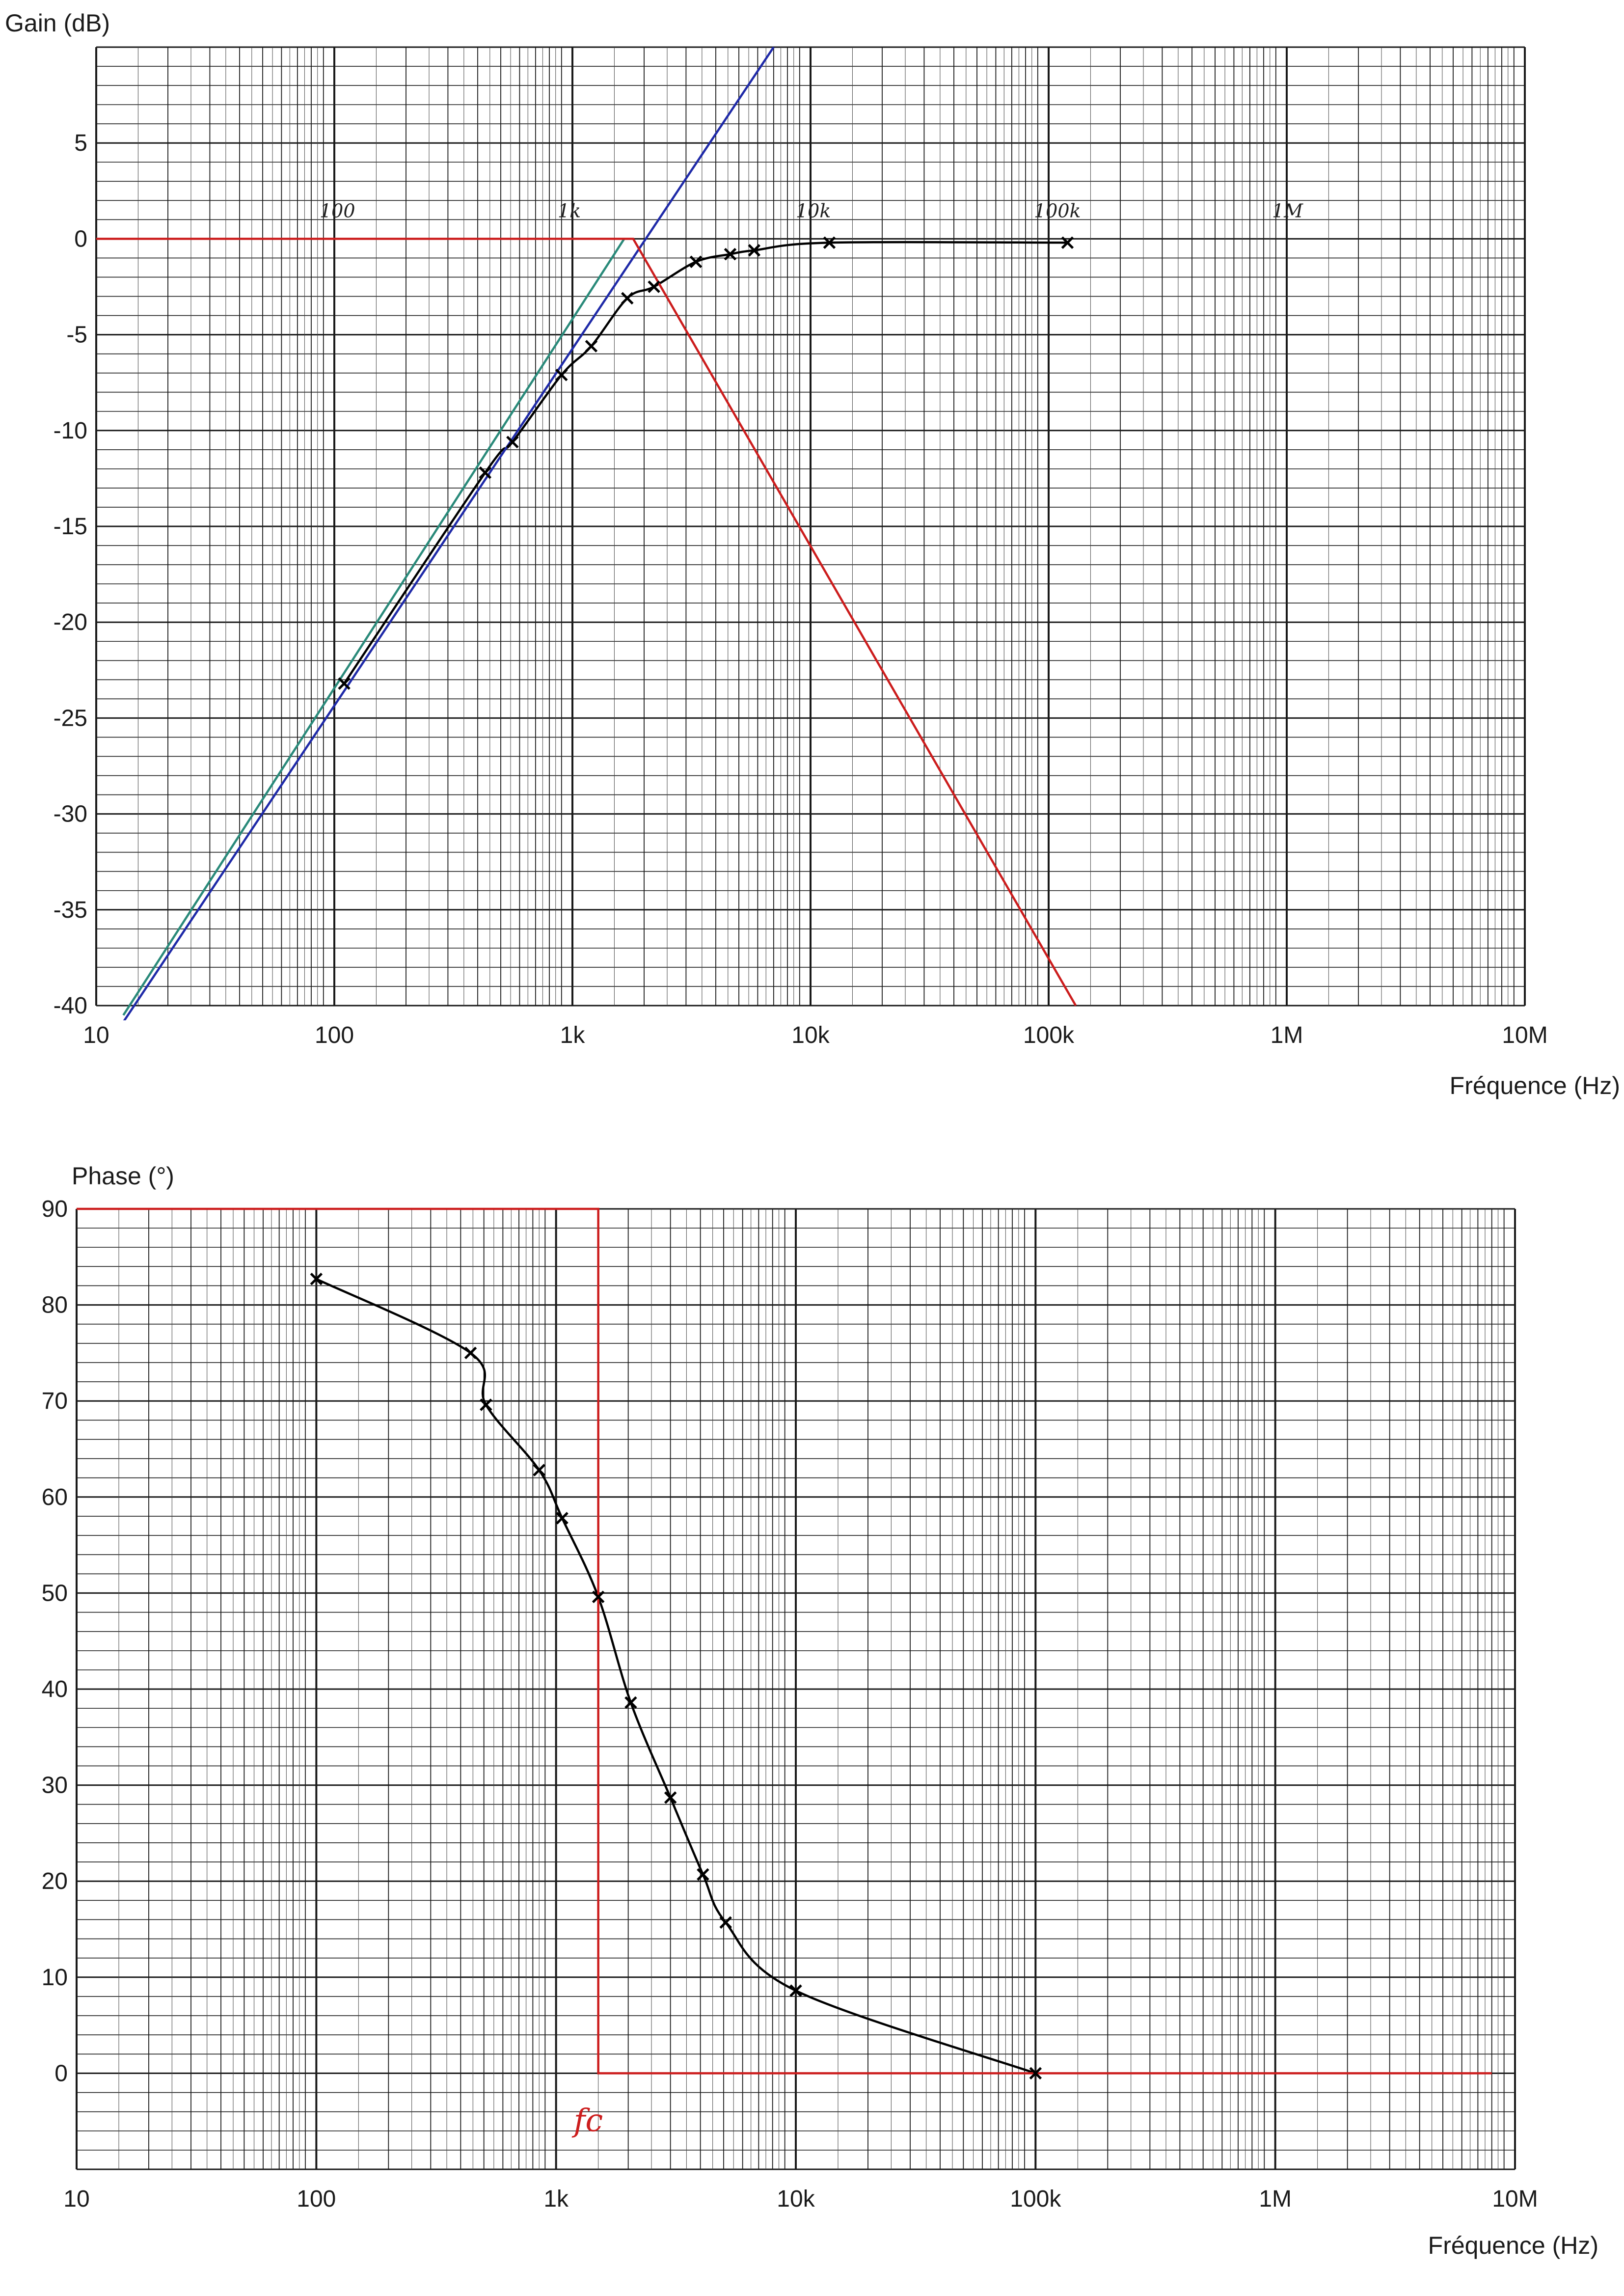 This screenshot has width=1624, height=2296. Describe the element at coordinates (57, 23) in the screenshot. I see `gain-y-axis-title: Gain (dB)` at that location.